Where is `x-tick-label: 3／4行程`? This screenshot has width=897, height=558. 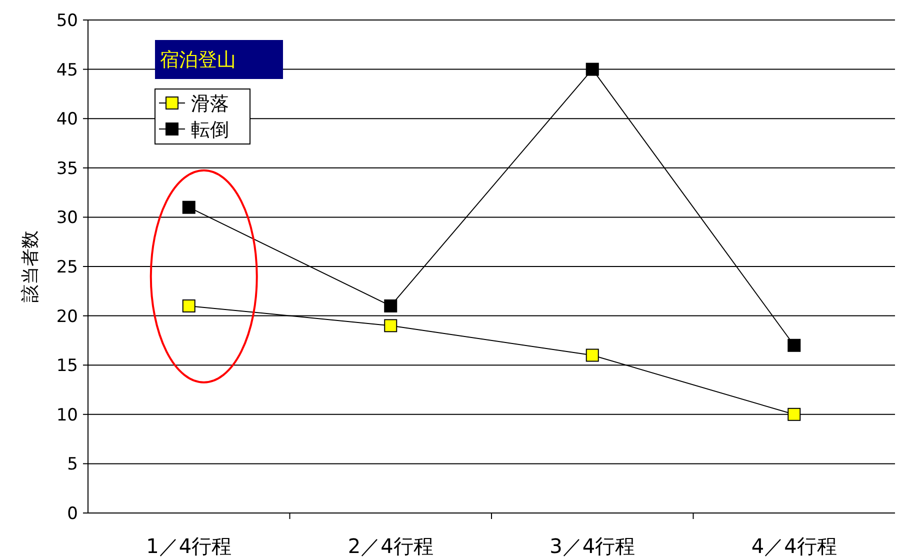 x-tick-label: 3／4行程 is located at coordinates (593, 546).